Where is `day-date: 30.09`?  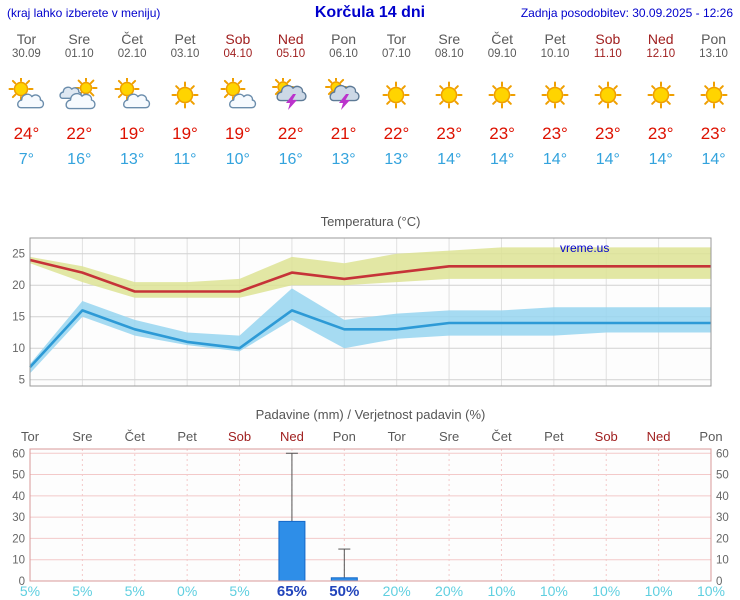 day-date: 30.09 is located at coordinates (26, 54).